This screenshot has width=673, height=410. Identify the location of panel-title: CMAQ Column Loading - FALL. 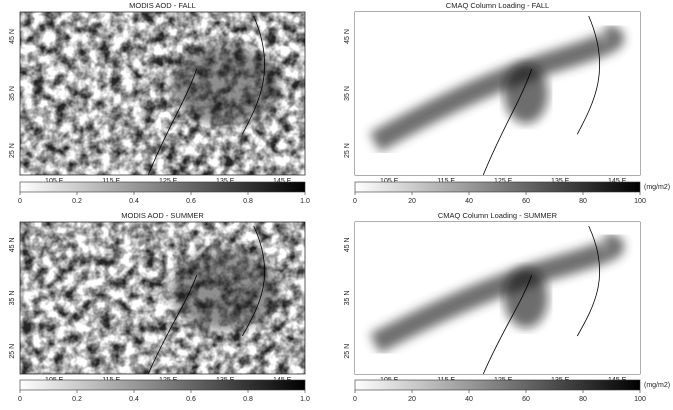
(497, 5).